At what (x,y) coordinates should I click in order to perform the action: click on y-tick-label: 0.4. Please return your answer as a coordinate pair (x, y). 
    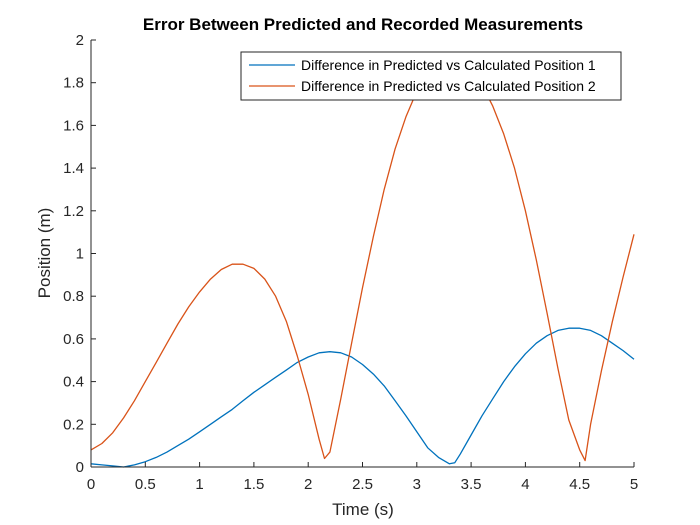
    Looking at the image, I should click on (73, 382).